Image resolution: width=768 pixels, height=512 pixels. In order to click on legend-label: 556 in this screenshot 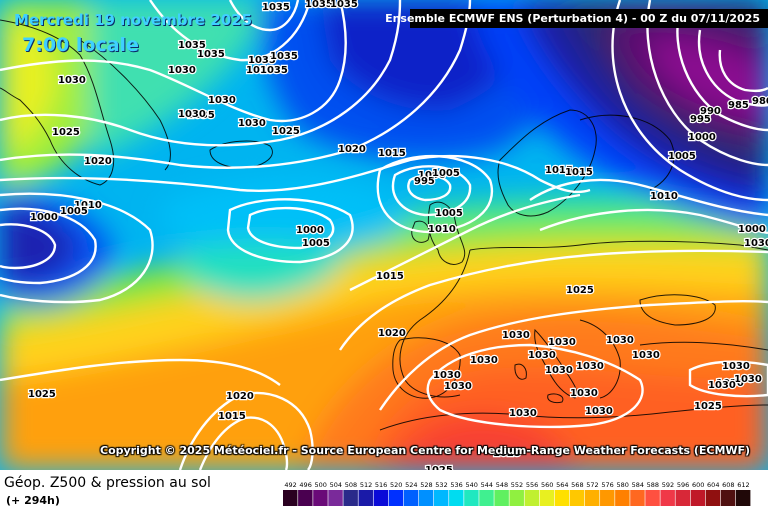, I will do `click(532, 485)`.